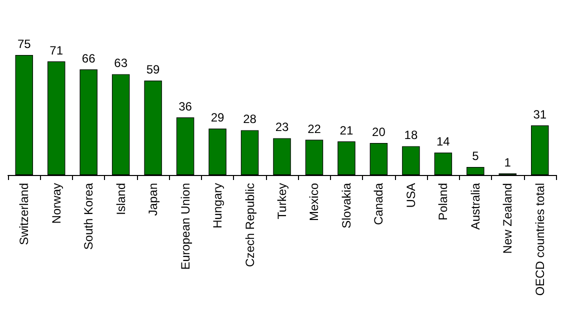 This screenshot has height=333, width=576. Describe the element at coordinates (379, 204) in the screenshot. I see `x-tick-label: Canada` at that location.